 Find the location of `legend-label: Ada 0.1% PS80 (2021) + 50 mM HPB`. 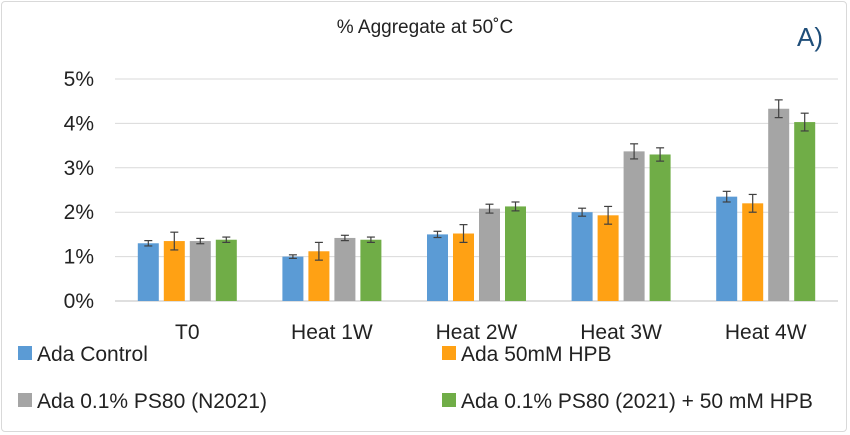

legend-label: Ada 0.1% PS80 (2021) + 50 mM HPB is located at coordinates (637, 401).